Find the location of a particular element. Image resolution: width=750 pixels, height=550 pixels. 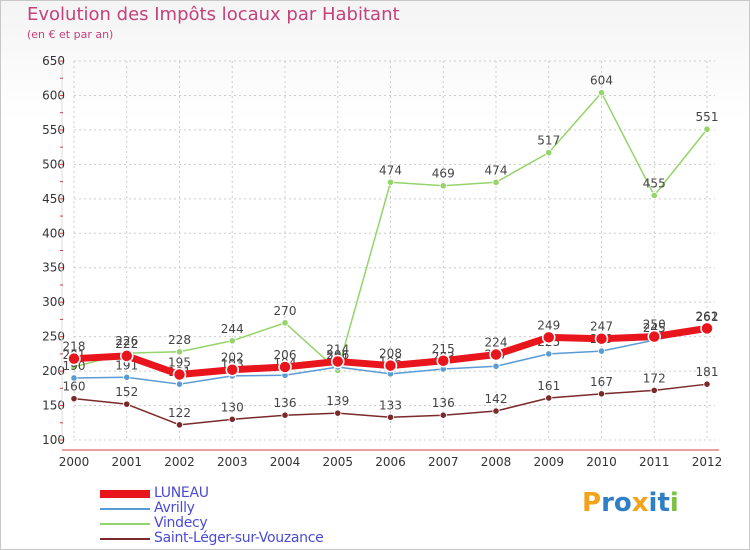

legend-label-avrilly: Avrilly is located at coordinates (174, 508).